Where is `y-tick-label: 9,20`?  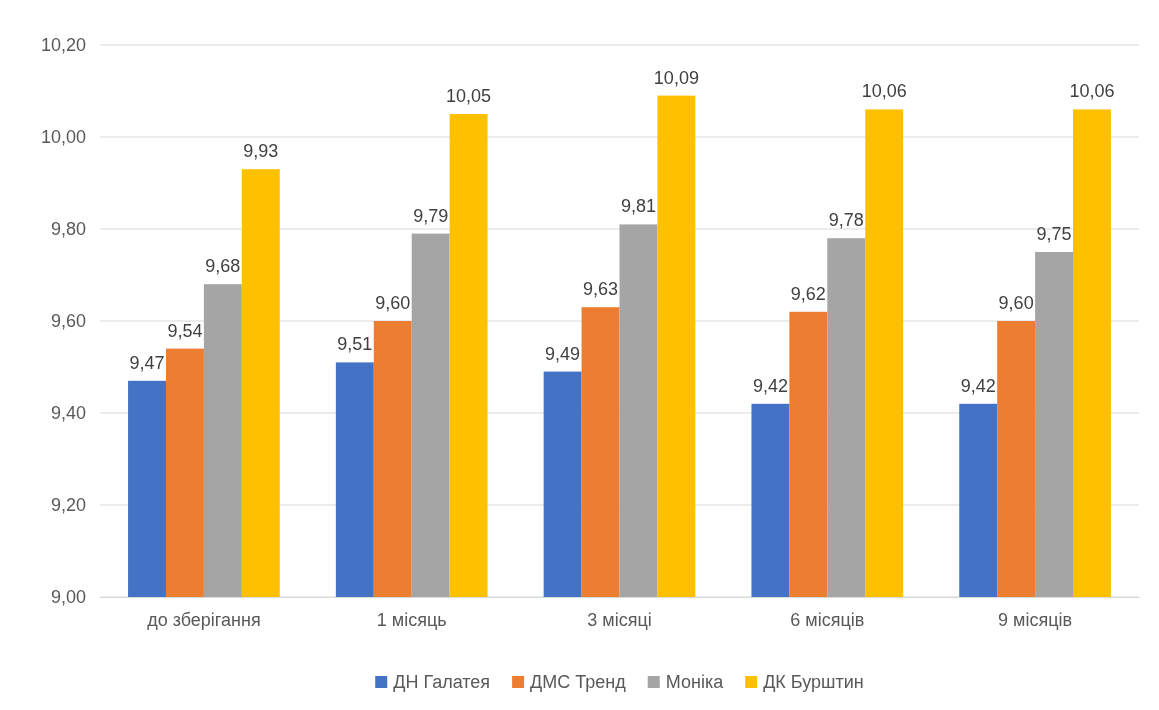
y-tick-label: 9,20 is located at coordinates (68, 505).